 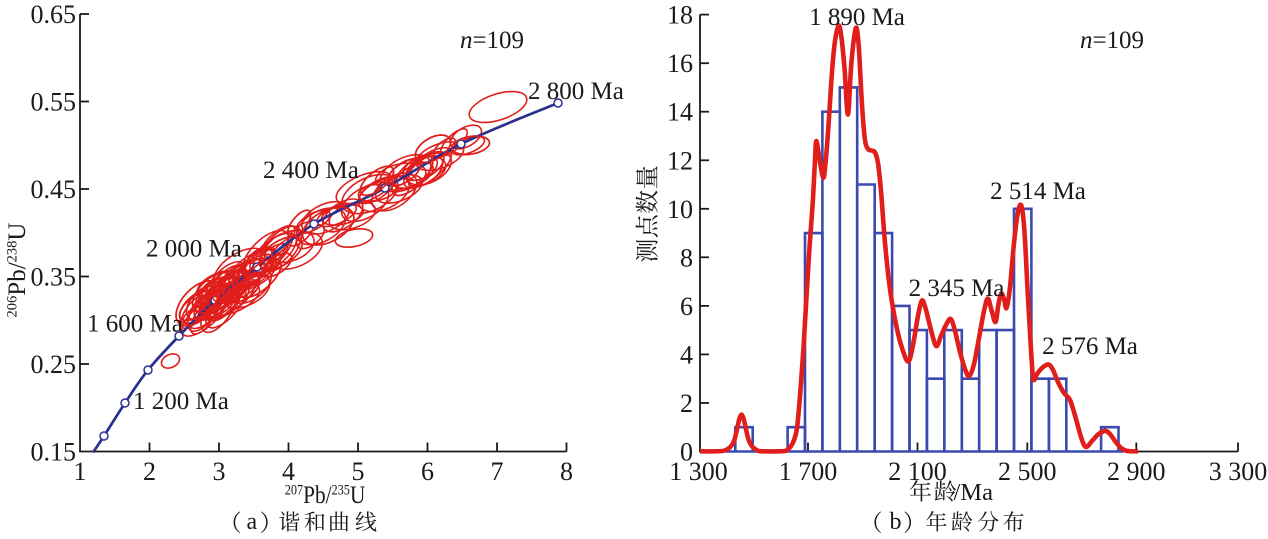 What do you see at coordinates (54, 189) in the screenshot?
I see `svg-text: 0.45` at bounding box center [54, 189].